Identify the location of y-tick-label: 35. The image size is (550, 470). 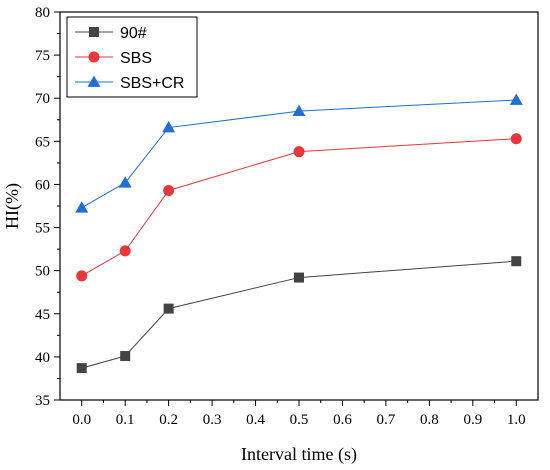
(42, 401).